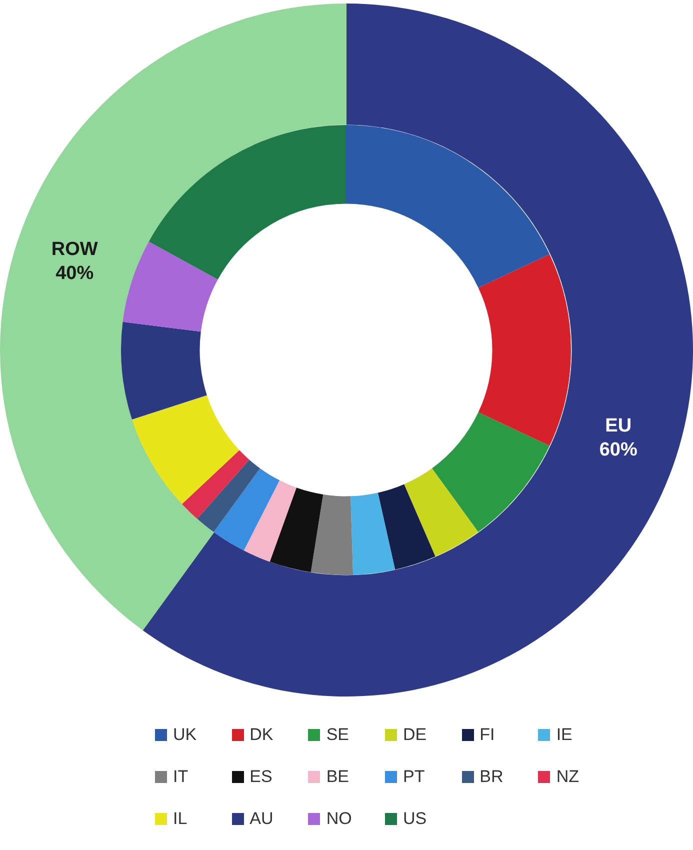 The height and width of the screenshot is (850, 693). What do you see at coordinates (185, 735) in the screenshot?
I see `legend-label: UK` at bounding box center [185, 735].